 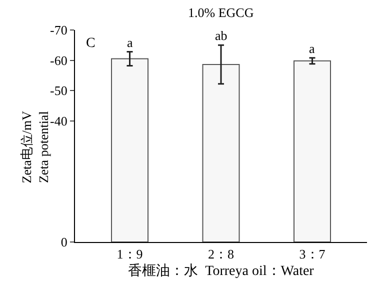 What do you see at coordinates (91, 43) in the screenshot?
I see `annotation: C` at bounding box center [91, 43].